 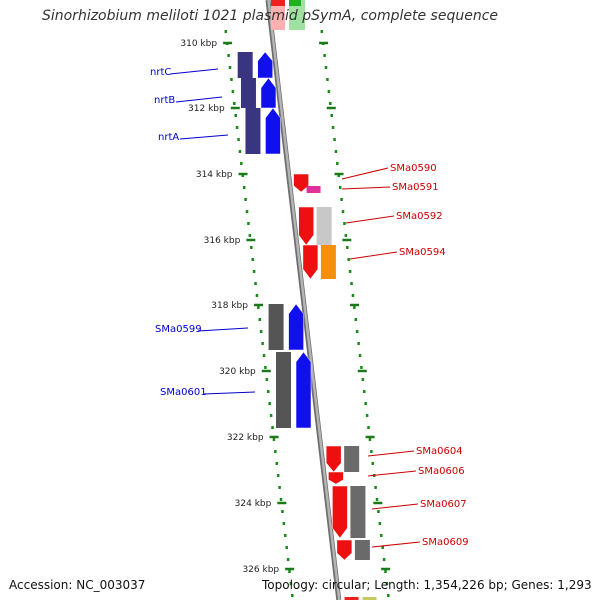 I want to click on gene-SMa0601-label: SMa0601, so click(x=183, y=392).